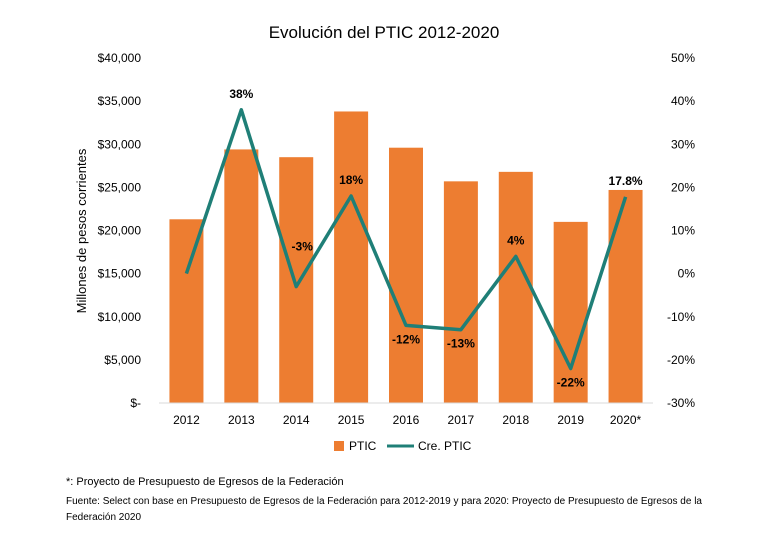  I want to click on left-tick-label: $5,000, so click(122, 360).